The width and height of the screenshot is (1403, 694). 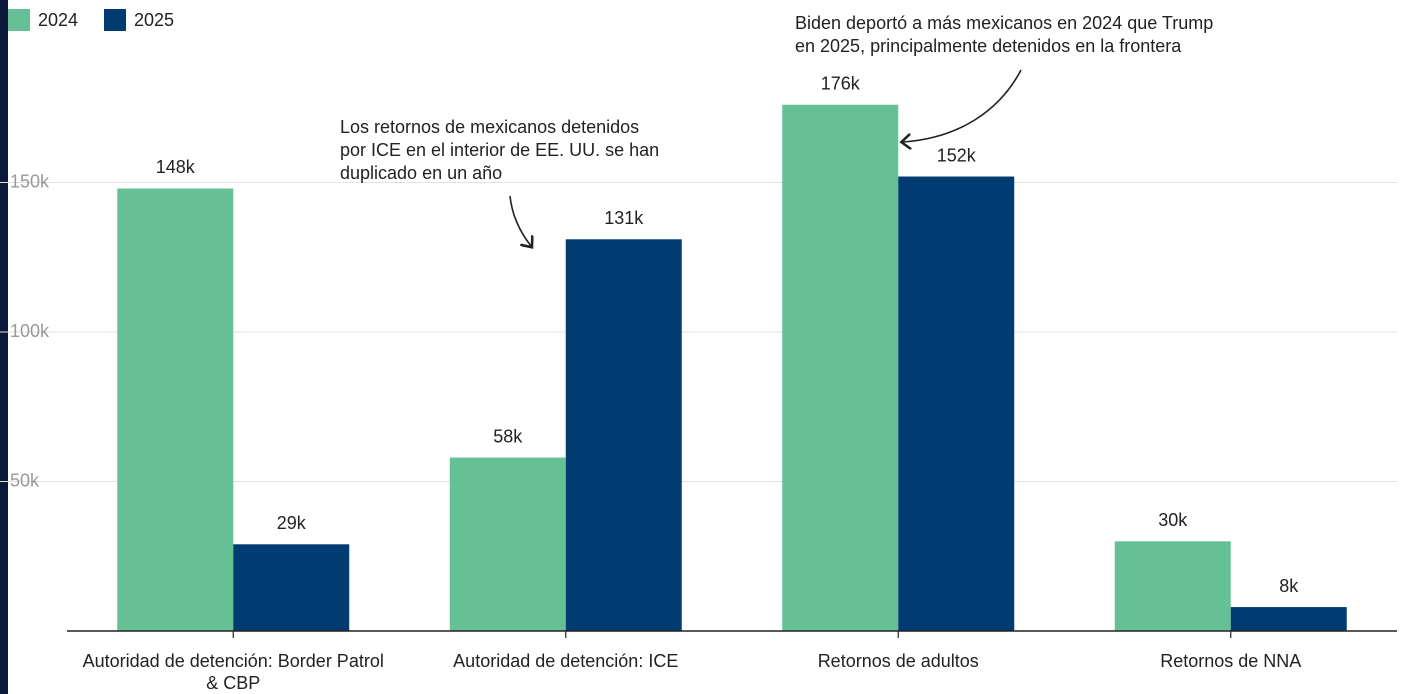 What do you see at coordinates (1173, 520) in the screenshot?
I see `value-label: 30k` at bounding box center [1173, 520].